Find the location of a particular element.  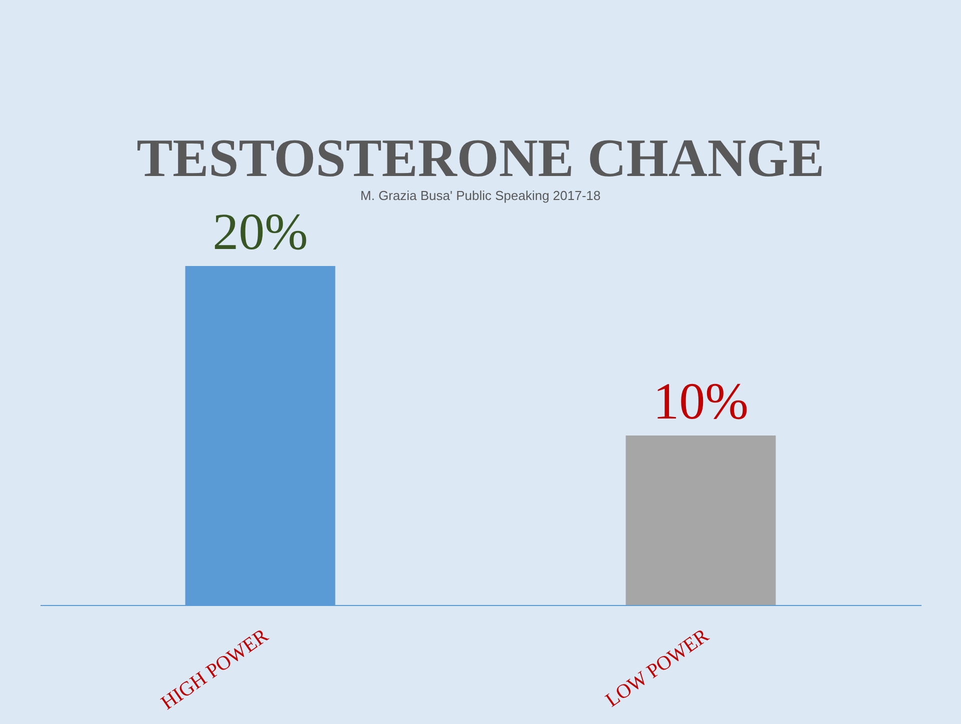

data-label: 10% is located at coordinates (700, 401).